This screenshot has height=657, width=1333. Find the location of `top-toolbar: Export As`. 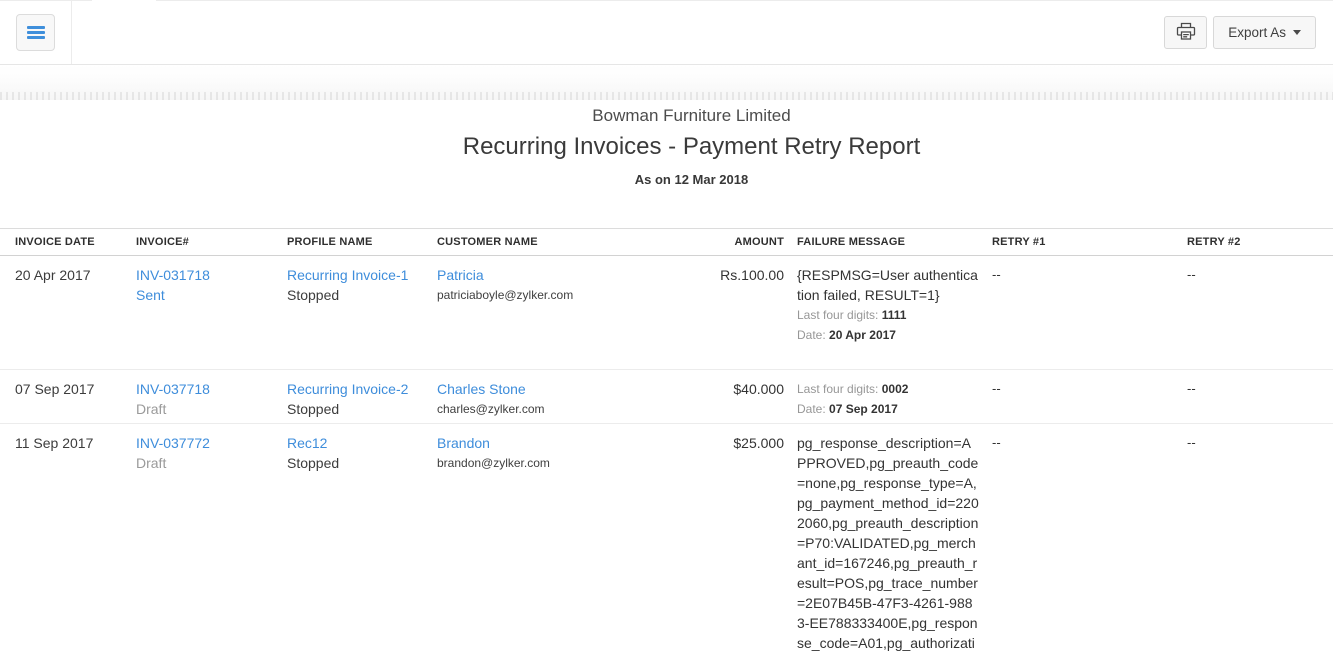

top-toolbar: Export As is located at coordinates (666, 32).